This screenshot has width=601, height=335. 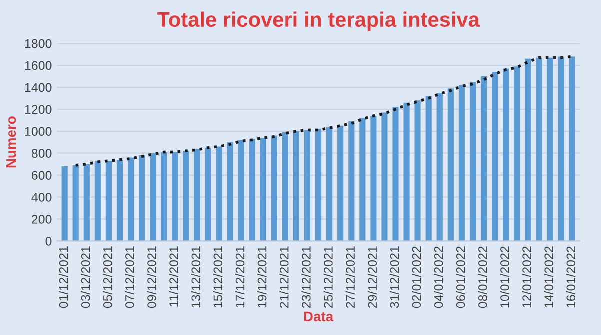 I want to click on x-tick-label: 29/12/2021, so click(x=373, y=277).